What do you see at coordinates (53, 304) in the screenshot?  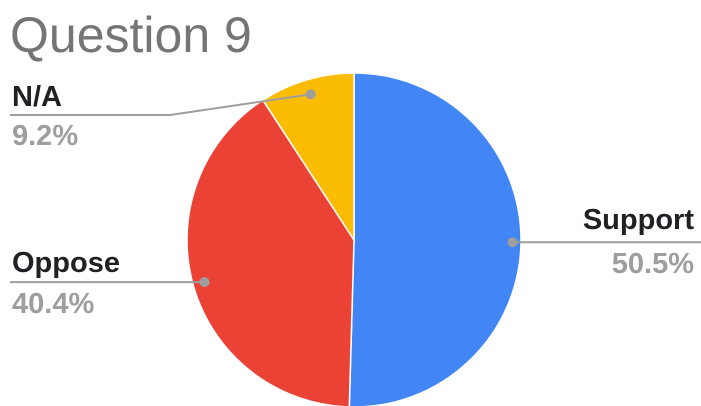 I see `percentage-label: 40.4%` at bounding box center [53, 304].